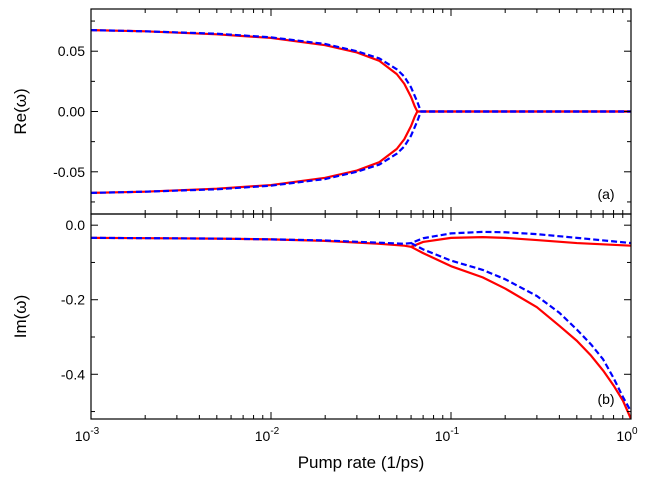  What do you see at coordinates (20, 316) in the screenshot?
I see `panel-b-y-axis-title: Im(ω)` at bounding box center [20, 316].